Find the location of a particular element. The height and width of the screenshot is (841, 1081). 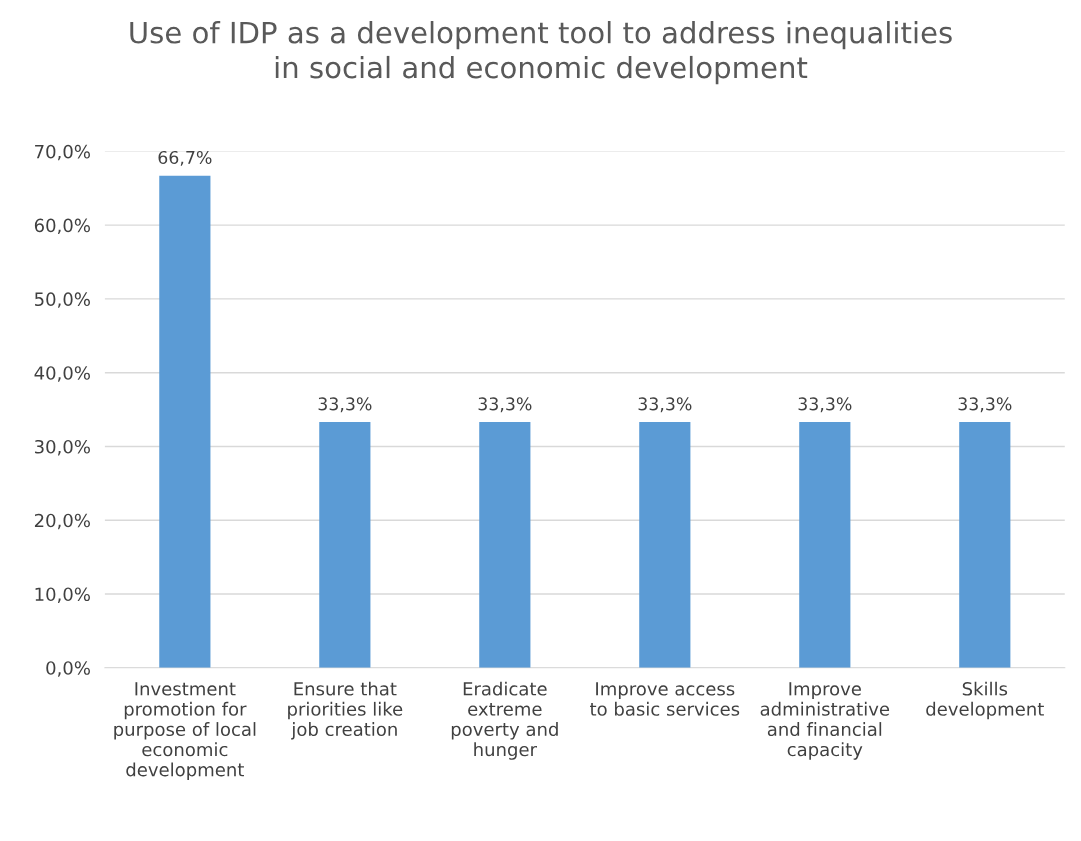

x-tick-label: Investment promotion for purpose of local economic development is located at coordinates (185, 731).